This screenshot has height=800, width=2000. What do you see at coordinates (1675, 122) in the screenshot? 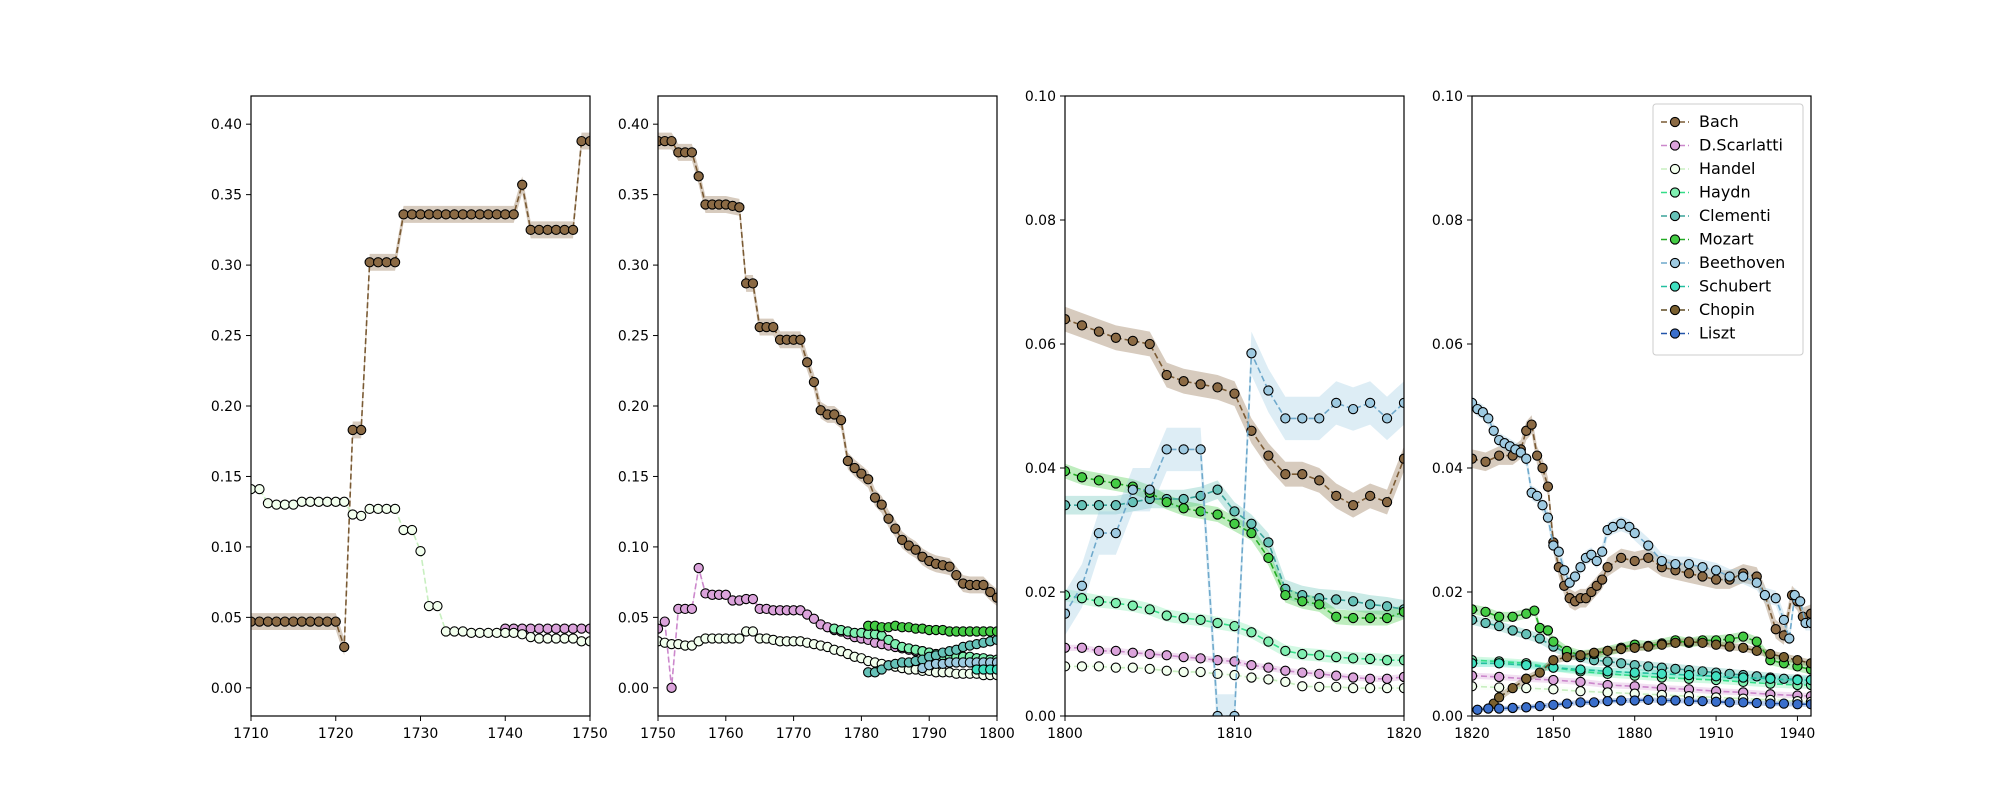
I see `legend-marker-bach` at bounding box center [1675, 122].